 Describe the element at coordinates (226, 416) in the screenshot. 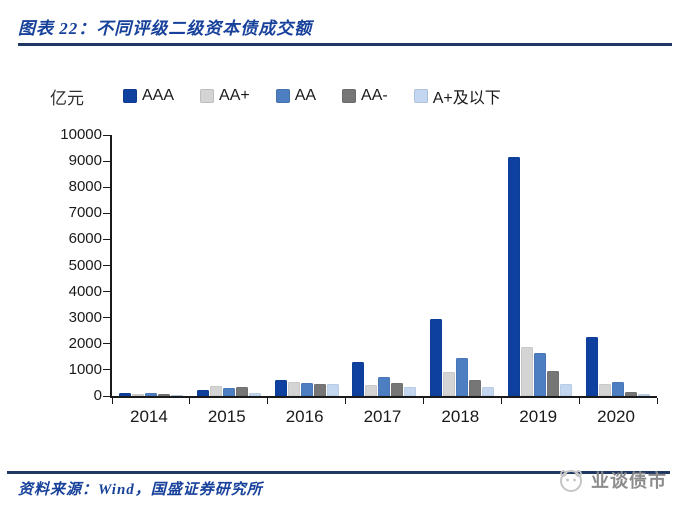

I see `x-tick-label: 2015` at that location.